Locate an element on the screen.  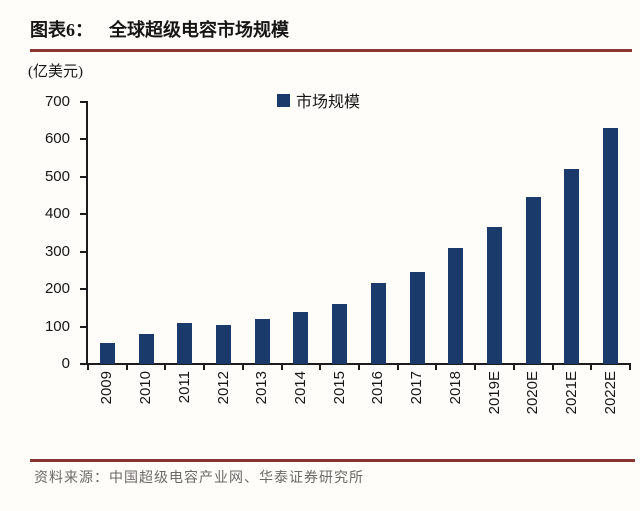
x-axis-label: 2011 is located at coordinates (184, 387).